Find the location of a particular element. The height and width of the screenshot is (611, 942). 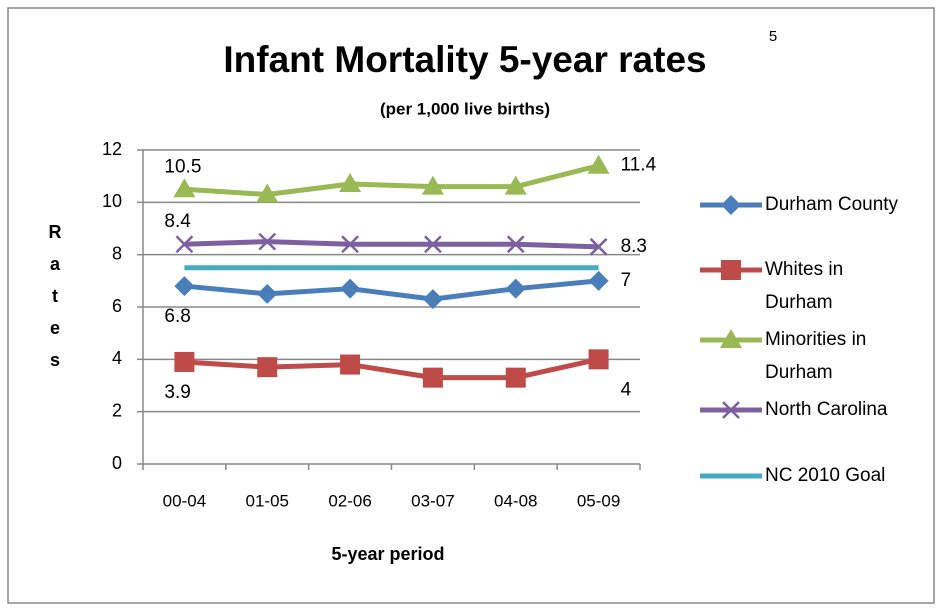

chart-title: Infant Mortality 5-year rates is located at coordinates (464, 59).